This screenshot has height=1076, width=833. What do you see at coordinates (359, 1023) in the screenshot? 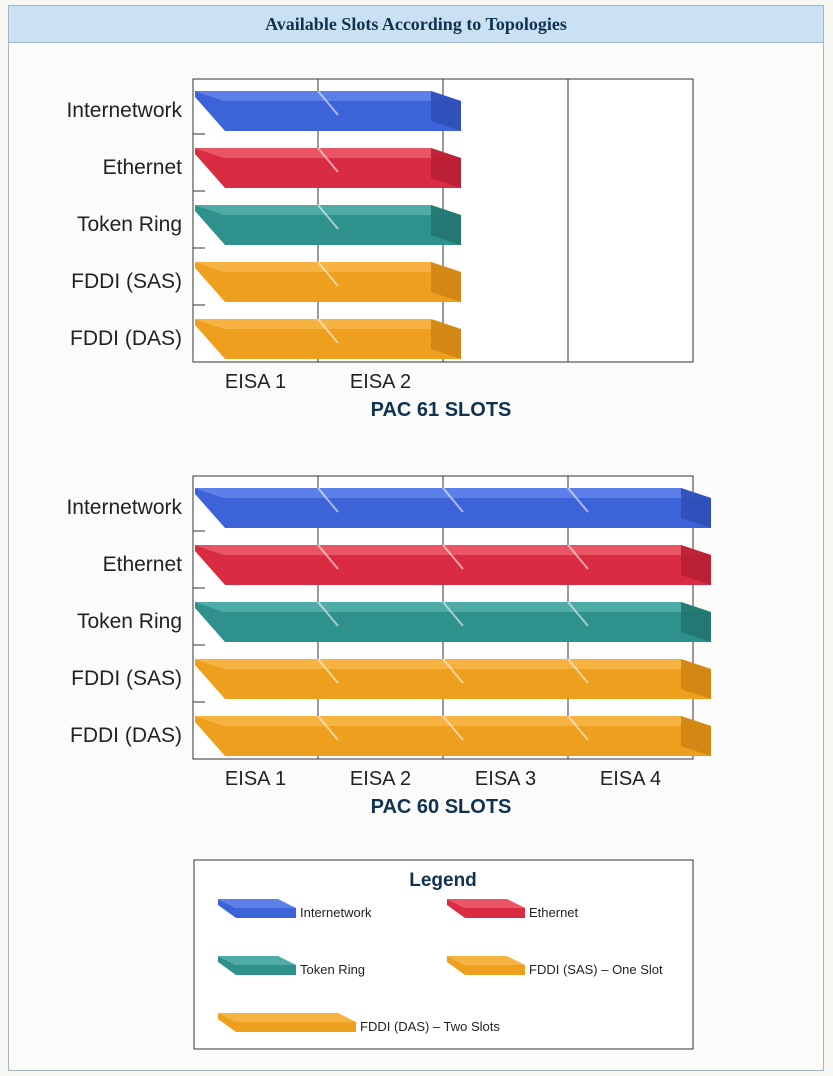
I see `legend-item: FDDI (DAS) – Two Slots` at bounding box center [359, 1023].